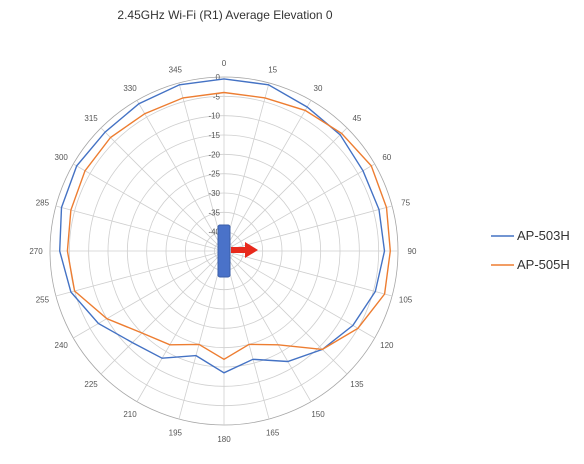 This screenshot has height=464, width=584. I want to click on angle-tick-label: 195, so click(176, 433).